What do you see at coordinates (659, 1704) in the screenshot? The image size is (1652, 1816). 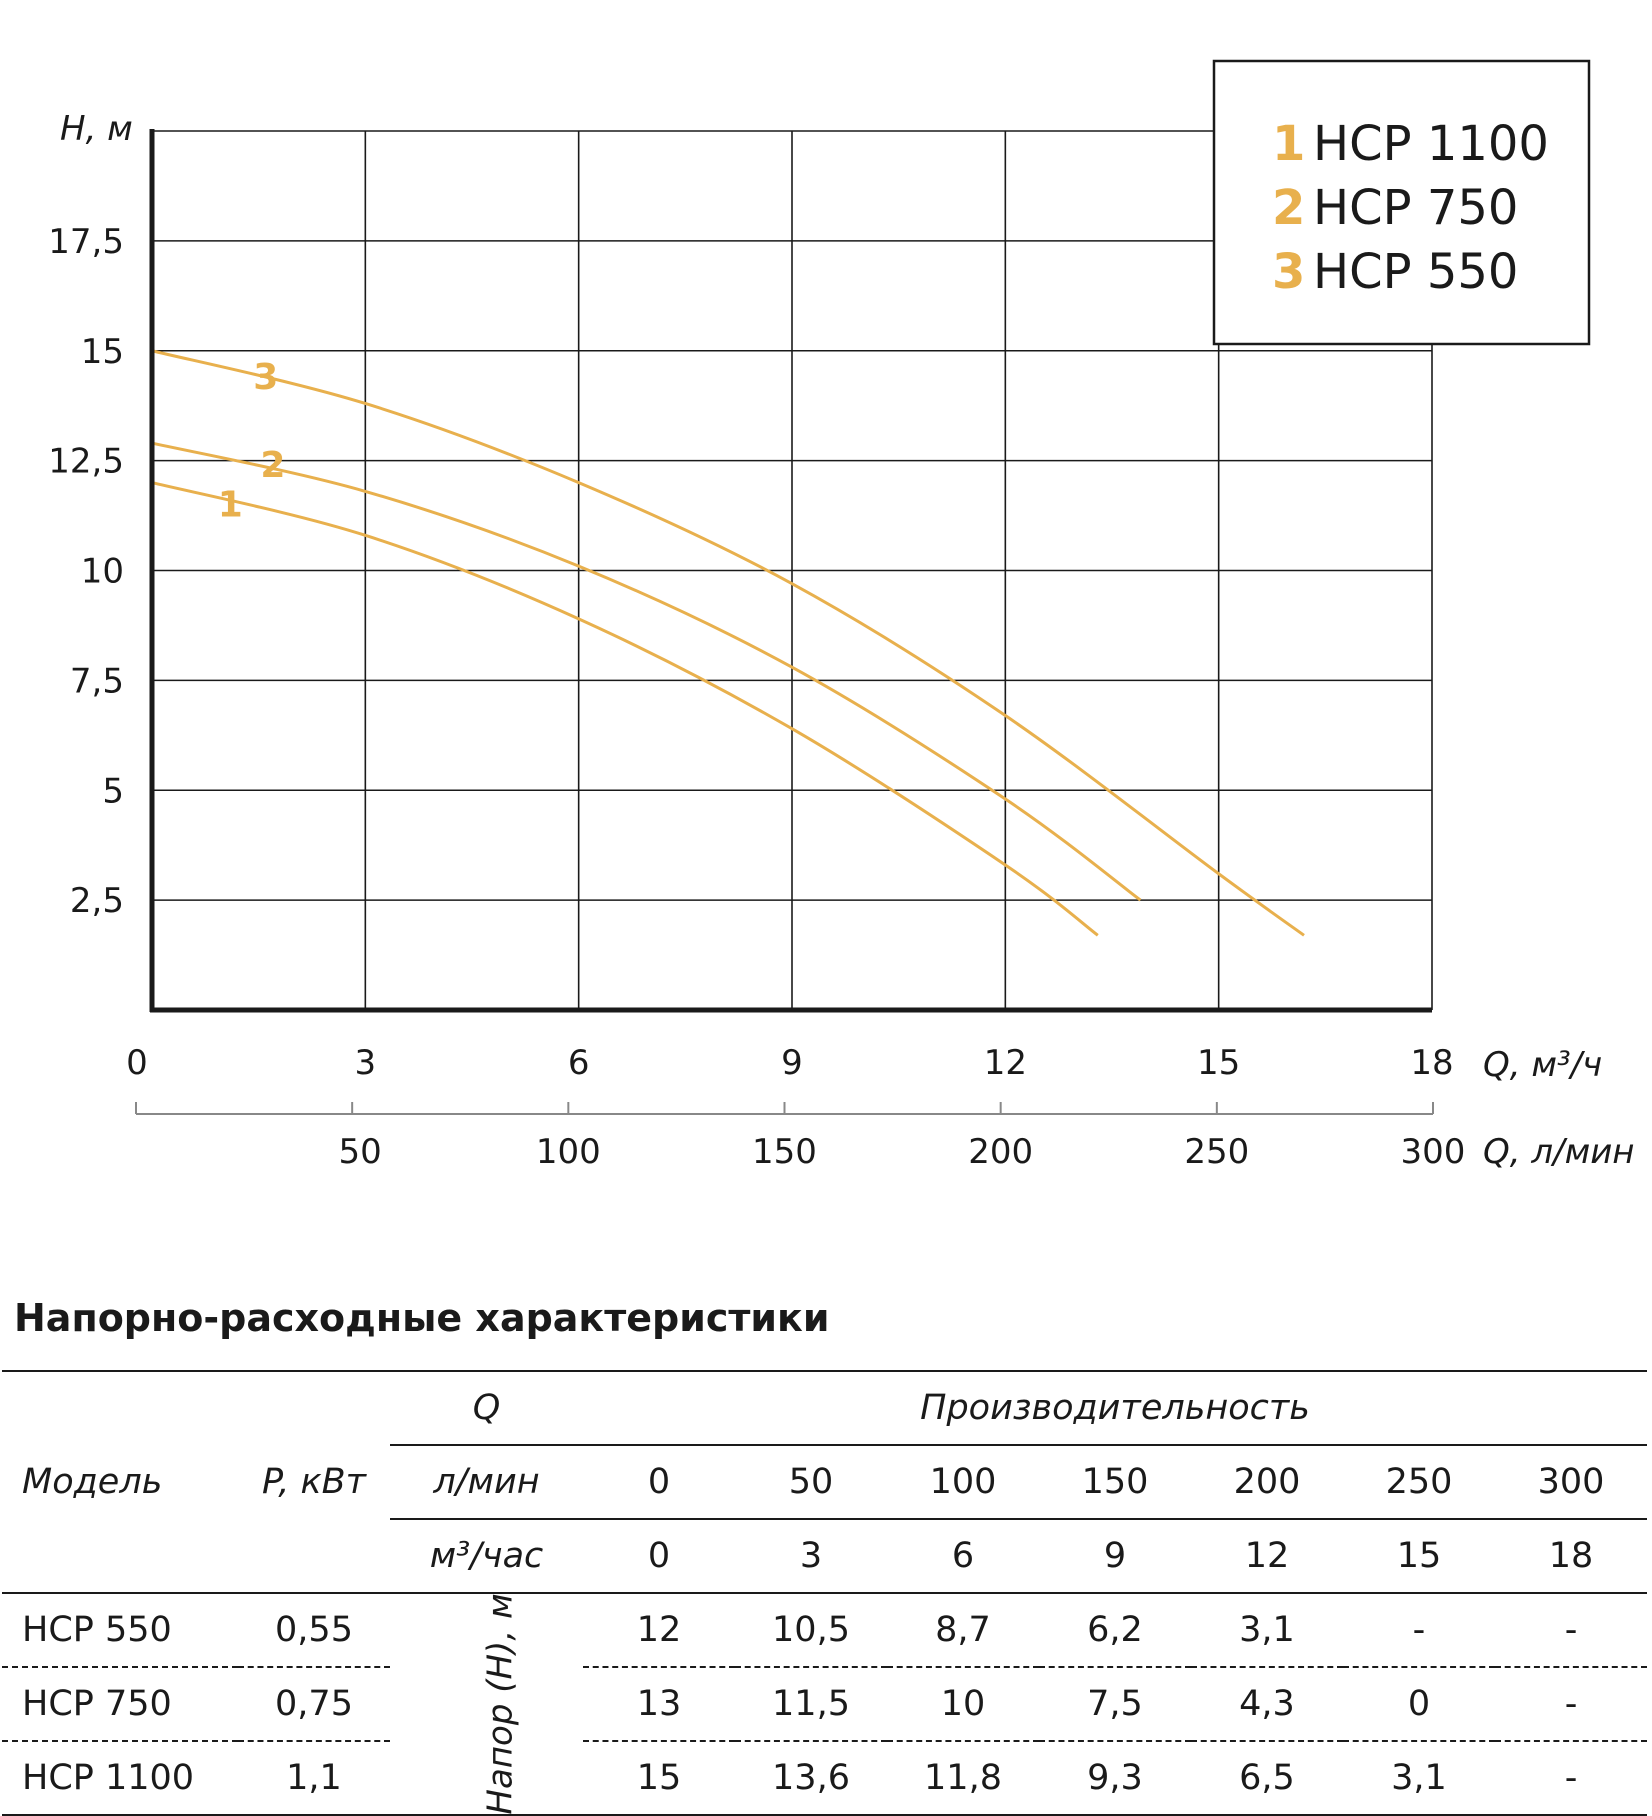 I see `value-cell: 13` at bounding box center [659, 1704].